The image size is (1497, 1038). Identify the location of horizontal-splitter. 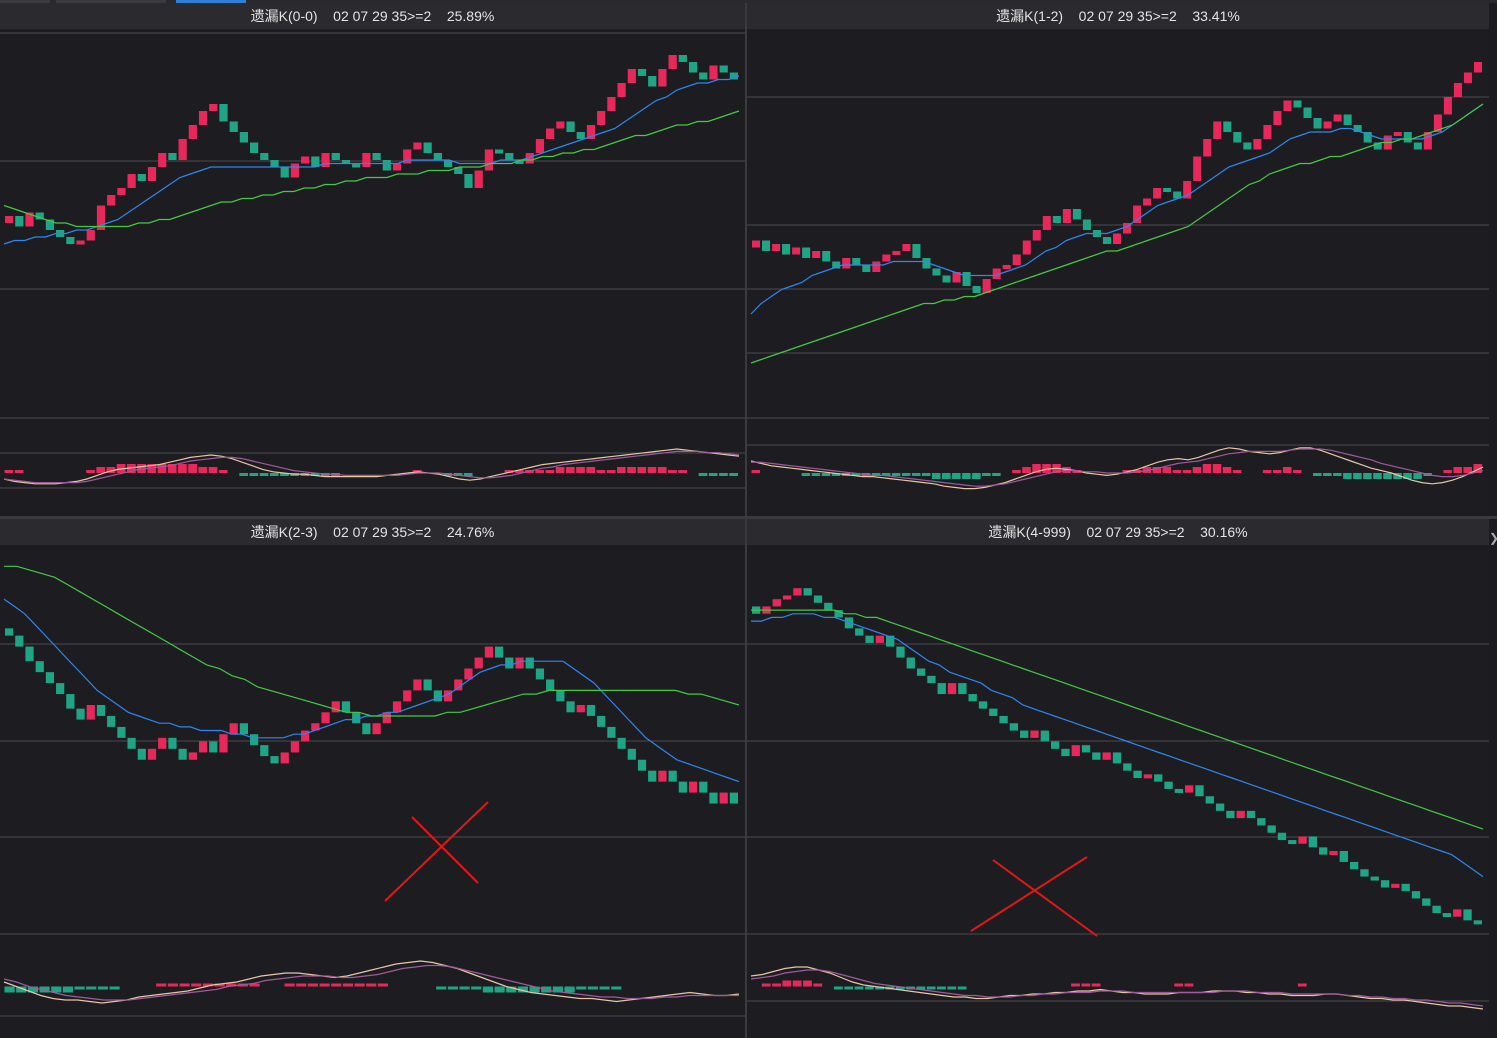
(748, 517).